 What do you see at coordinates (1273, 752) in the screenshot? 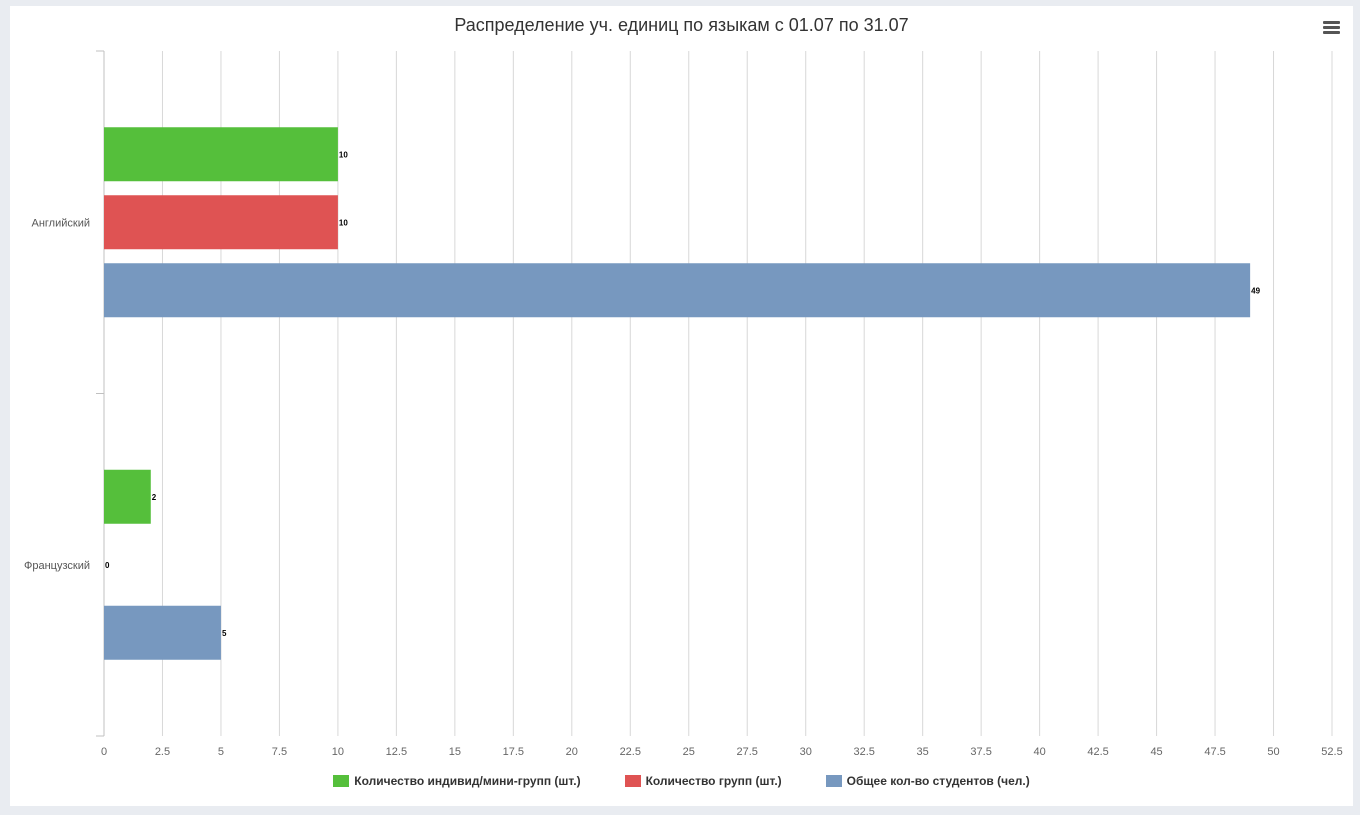
I see `x-tick-label: 50` at bounding box center [1273, 752].